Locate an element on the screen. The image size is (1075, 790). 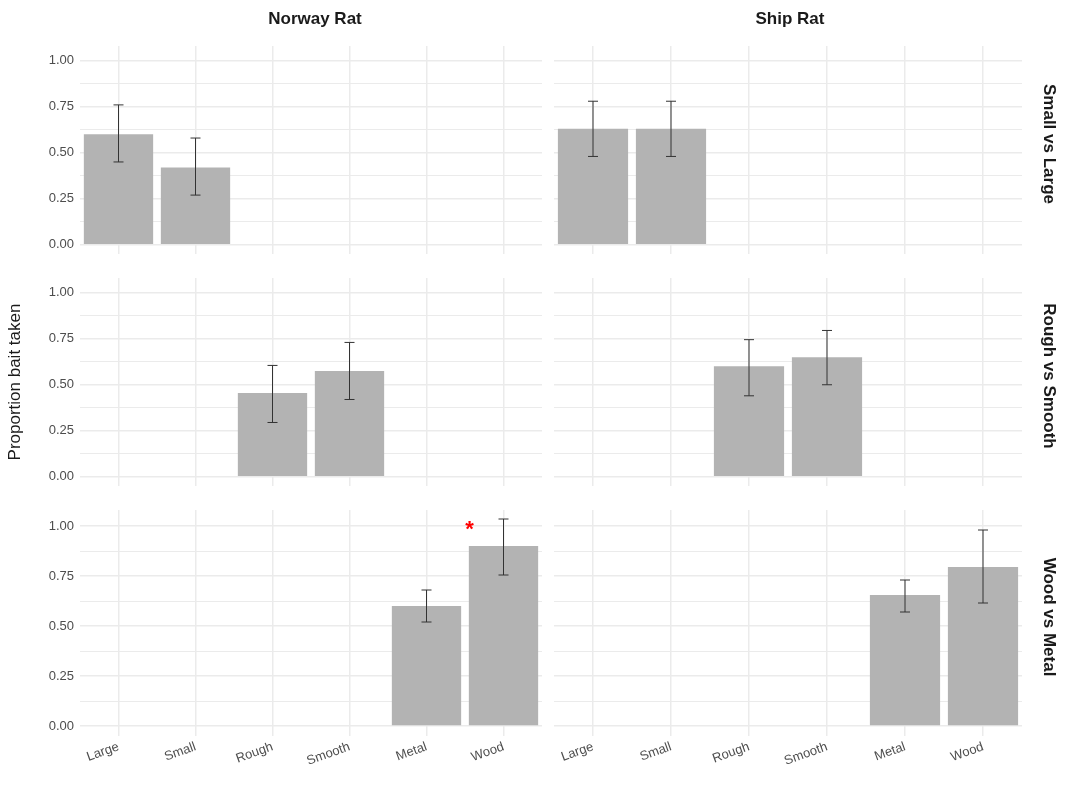
annotation: * is located at coordinates (470, 529).